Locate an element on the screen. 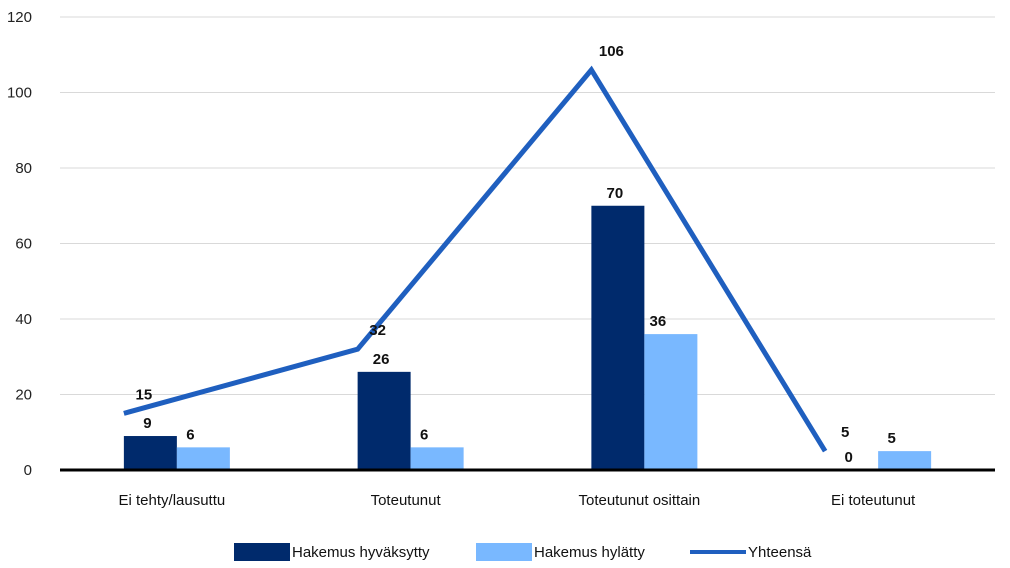 The height and width of the screenshot is (568, 1010). y-axis-ticks: 0 20 40 60 80 100 120 is located at coordinates (19, 244).